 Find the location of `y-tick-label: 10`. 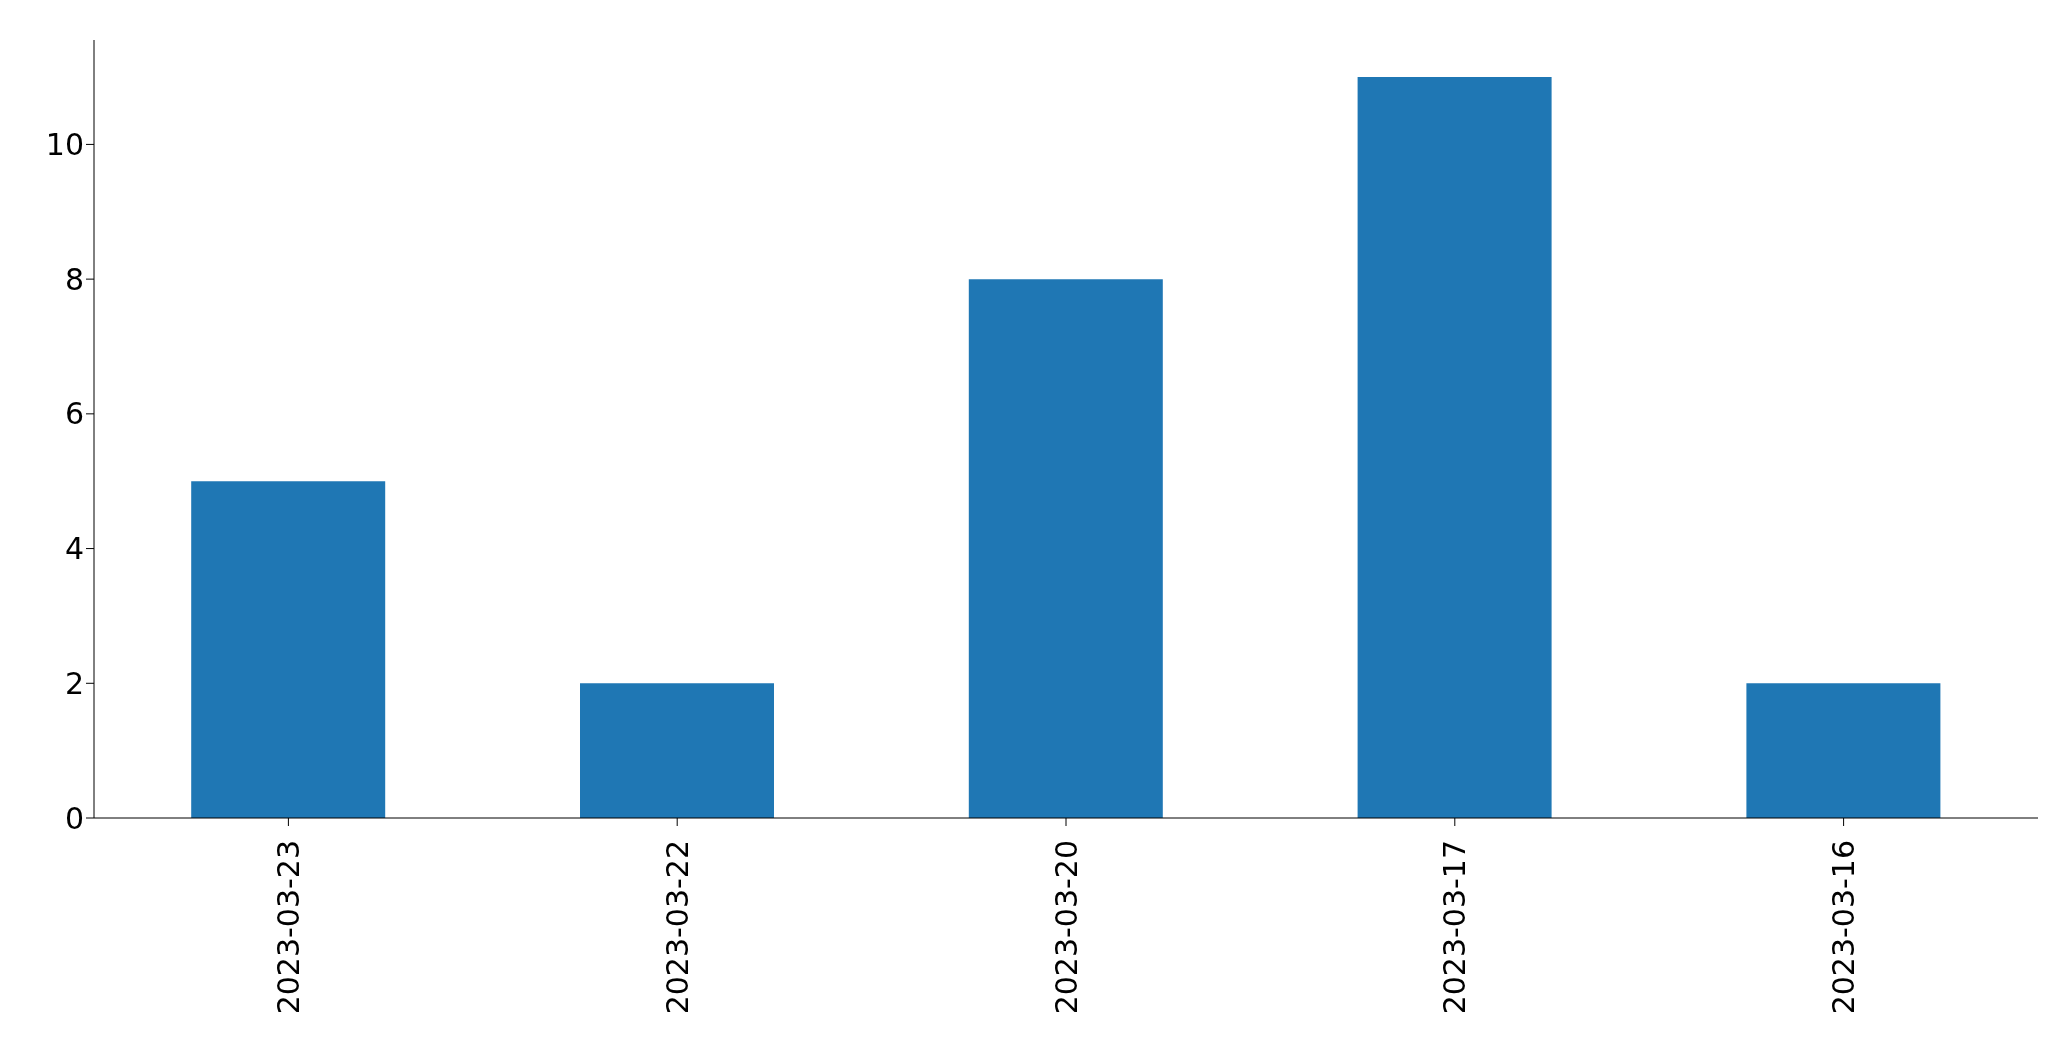

y-tick-label: 10 is located at coordinates (64, 145).